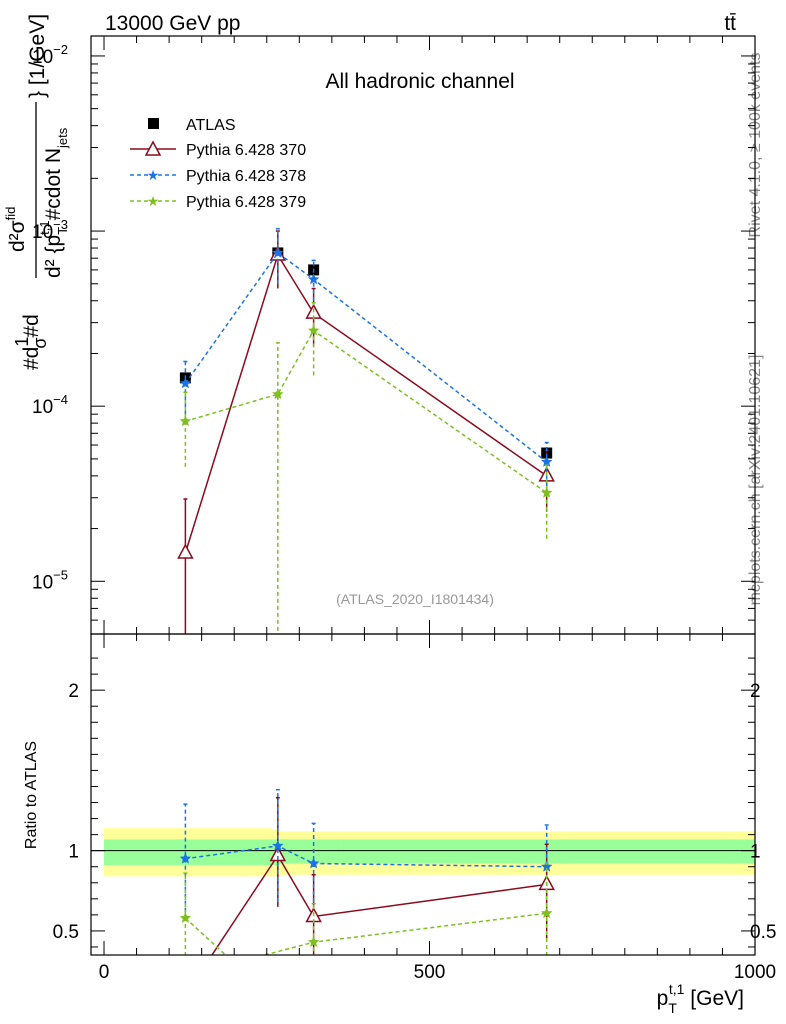 This screenshot has height=1024, width=786. What do you see at coordinates (40, 343) in the screenshot?
I see `ylabel-part-sigma: σ` at bounding box center [40, 343].